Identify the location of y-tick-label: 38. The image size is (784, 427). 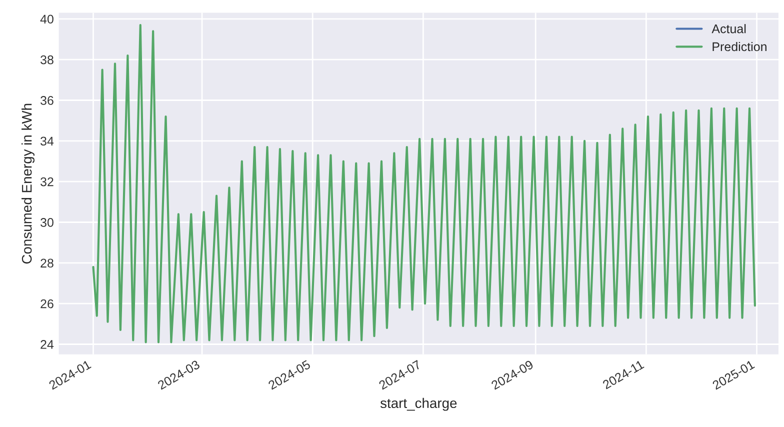
(47, 59).